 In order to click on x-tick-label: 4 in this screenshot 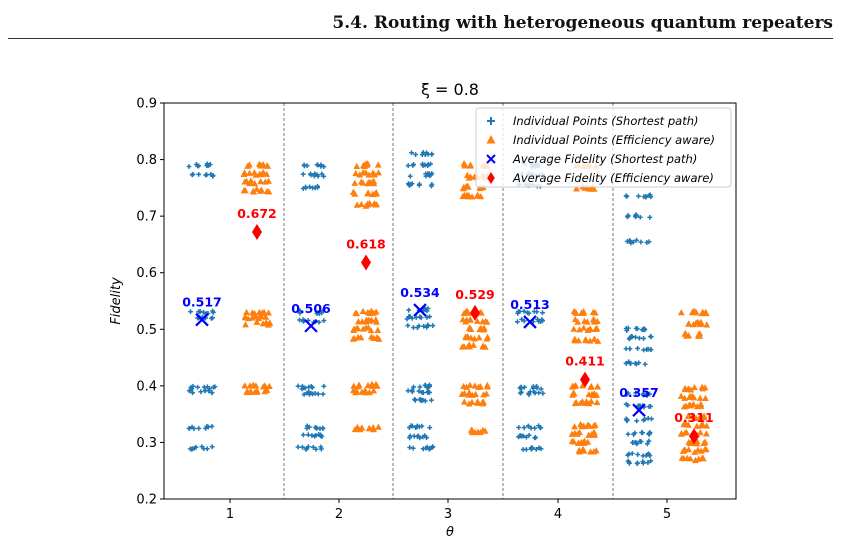, I will do `click(558, 514)`.